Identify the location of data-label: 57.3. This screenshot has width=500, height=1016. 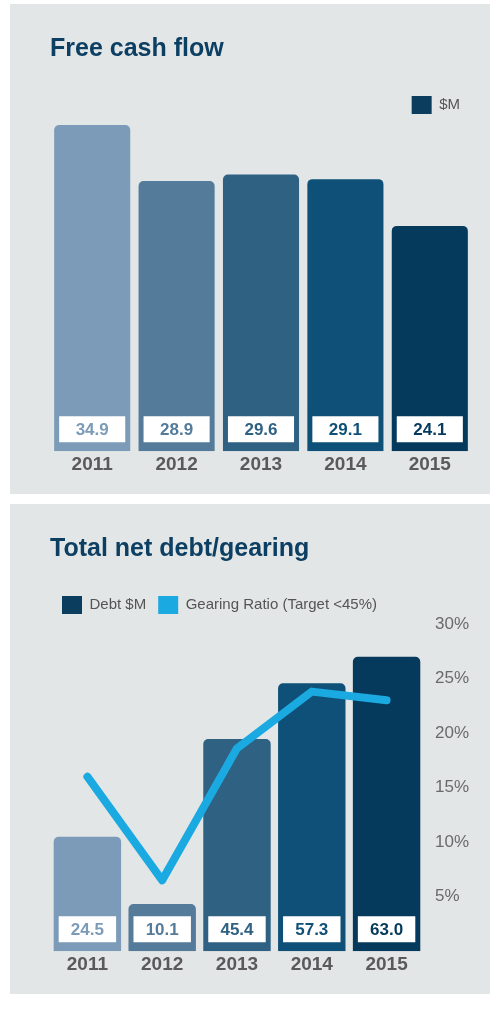
(312, 929).